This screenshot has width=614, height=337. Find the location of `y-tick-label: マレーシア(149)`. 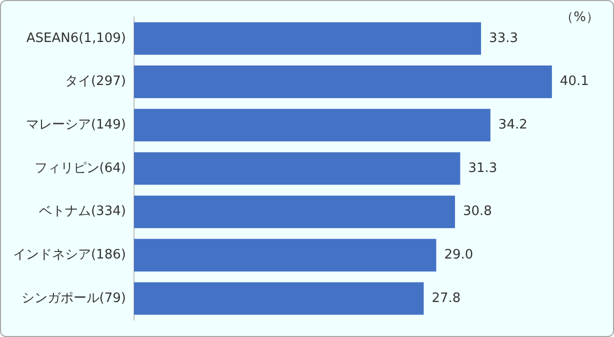

y-tick-label: マレーシア(149) is located at coordinates (76, 125).